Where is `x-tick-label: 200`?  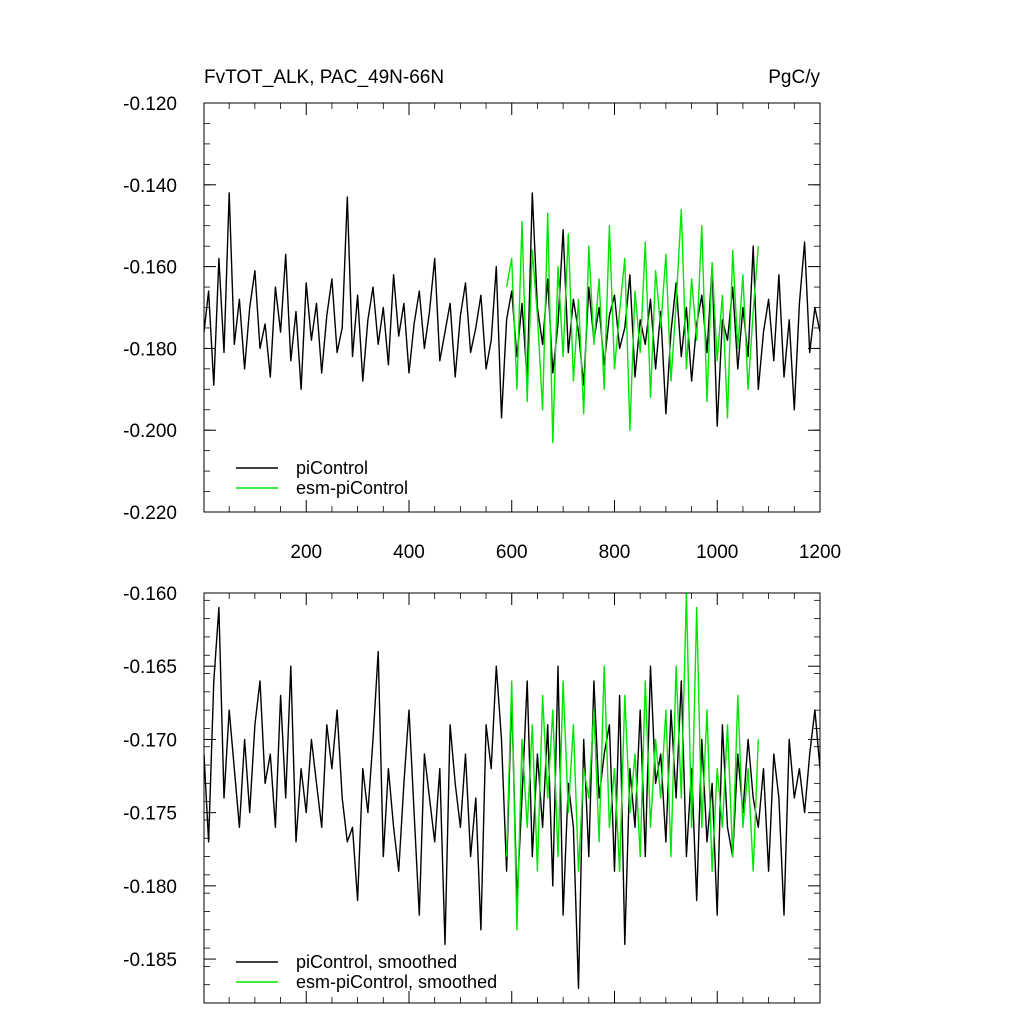 x-tick-label: 200 is located at coordinates (306, 552).